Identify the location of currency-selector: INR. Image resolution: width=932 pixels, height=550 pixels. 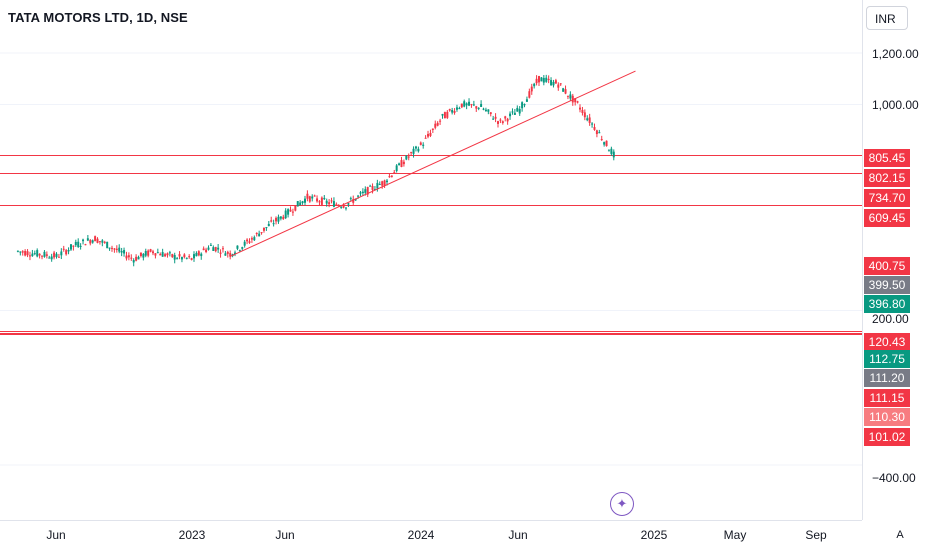
(887, 18).